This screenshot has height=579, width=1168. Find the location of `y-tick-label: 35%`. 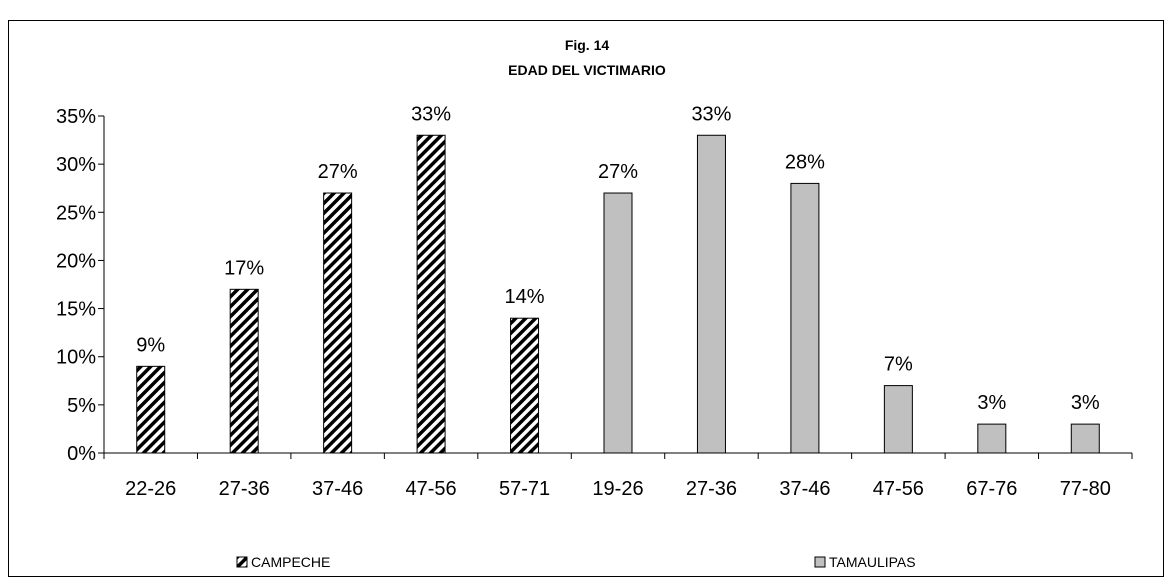

y-tick-label: 35% is located at coordinates (76, 117).